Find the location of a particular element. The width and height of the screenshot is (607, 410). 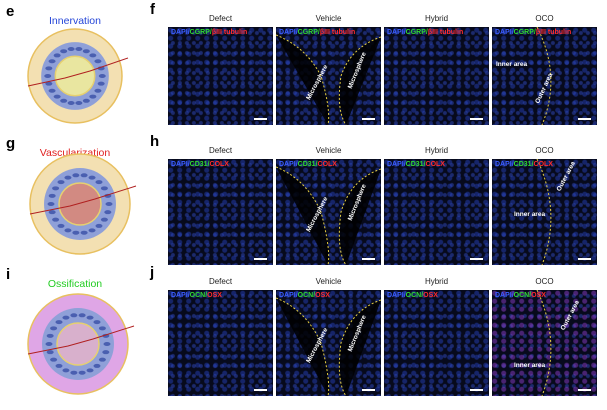

micrograph: DAPI/OCN/OSX Outer area Inner area is located at coordinates (544, 343).